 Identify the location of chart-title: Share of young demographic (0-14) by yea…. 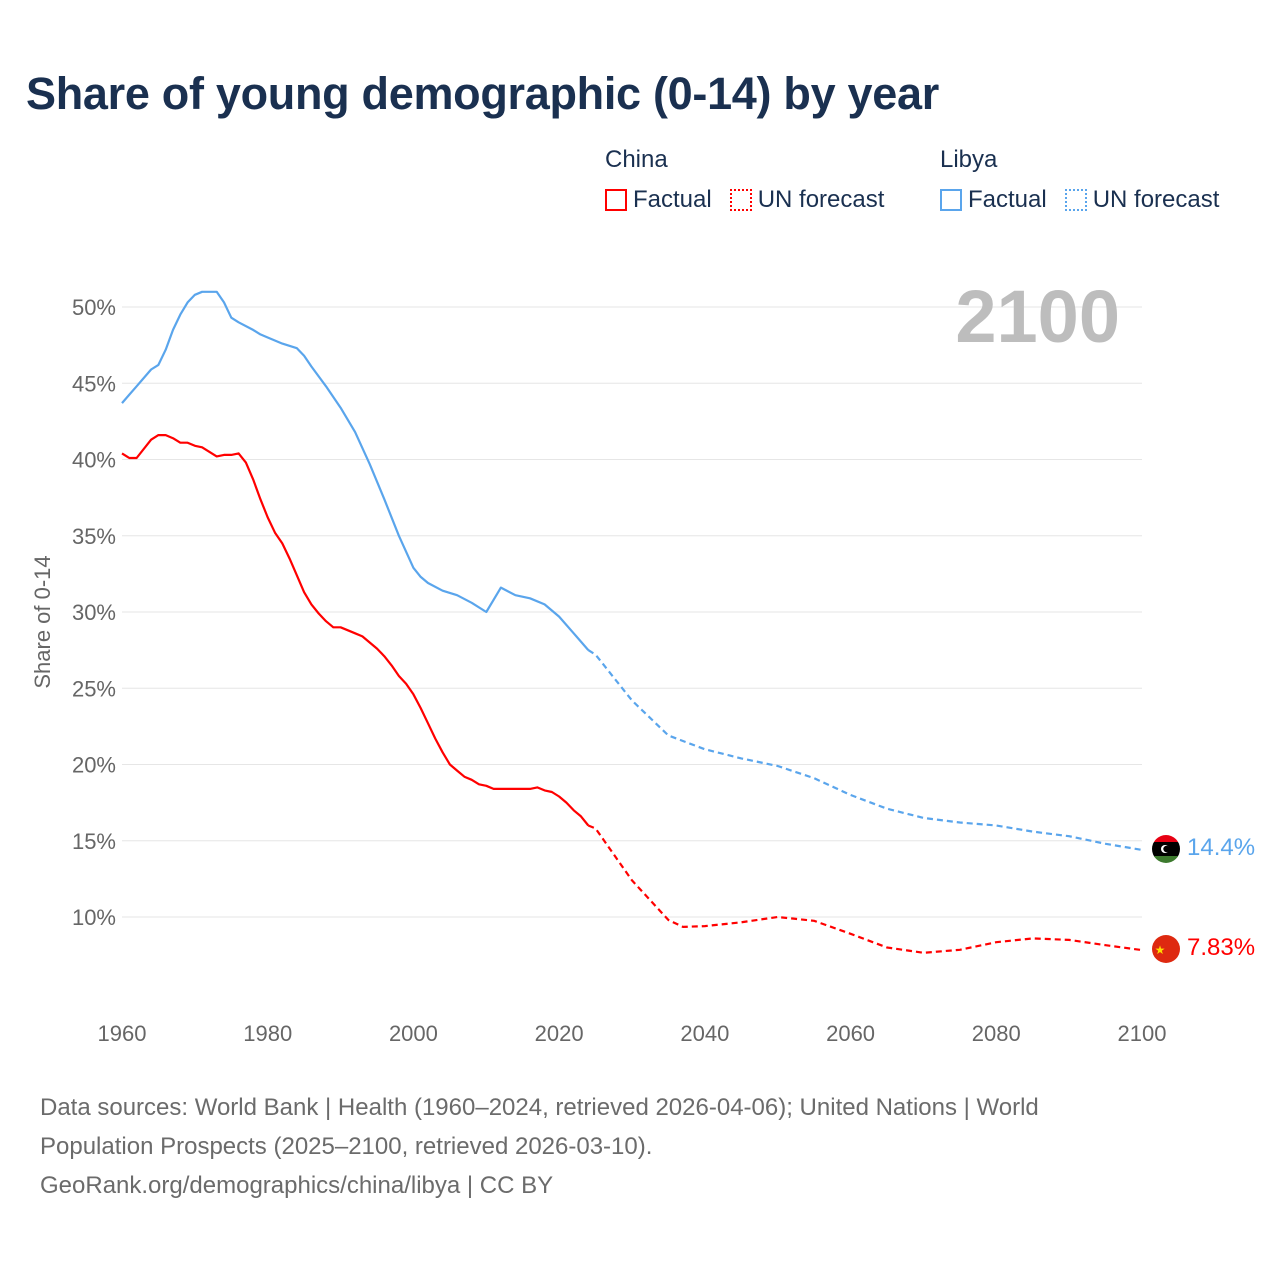
(482, 93).